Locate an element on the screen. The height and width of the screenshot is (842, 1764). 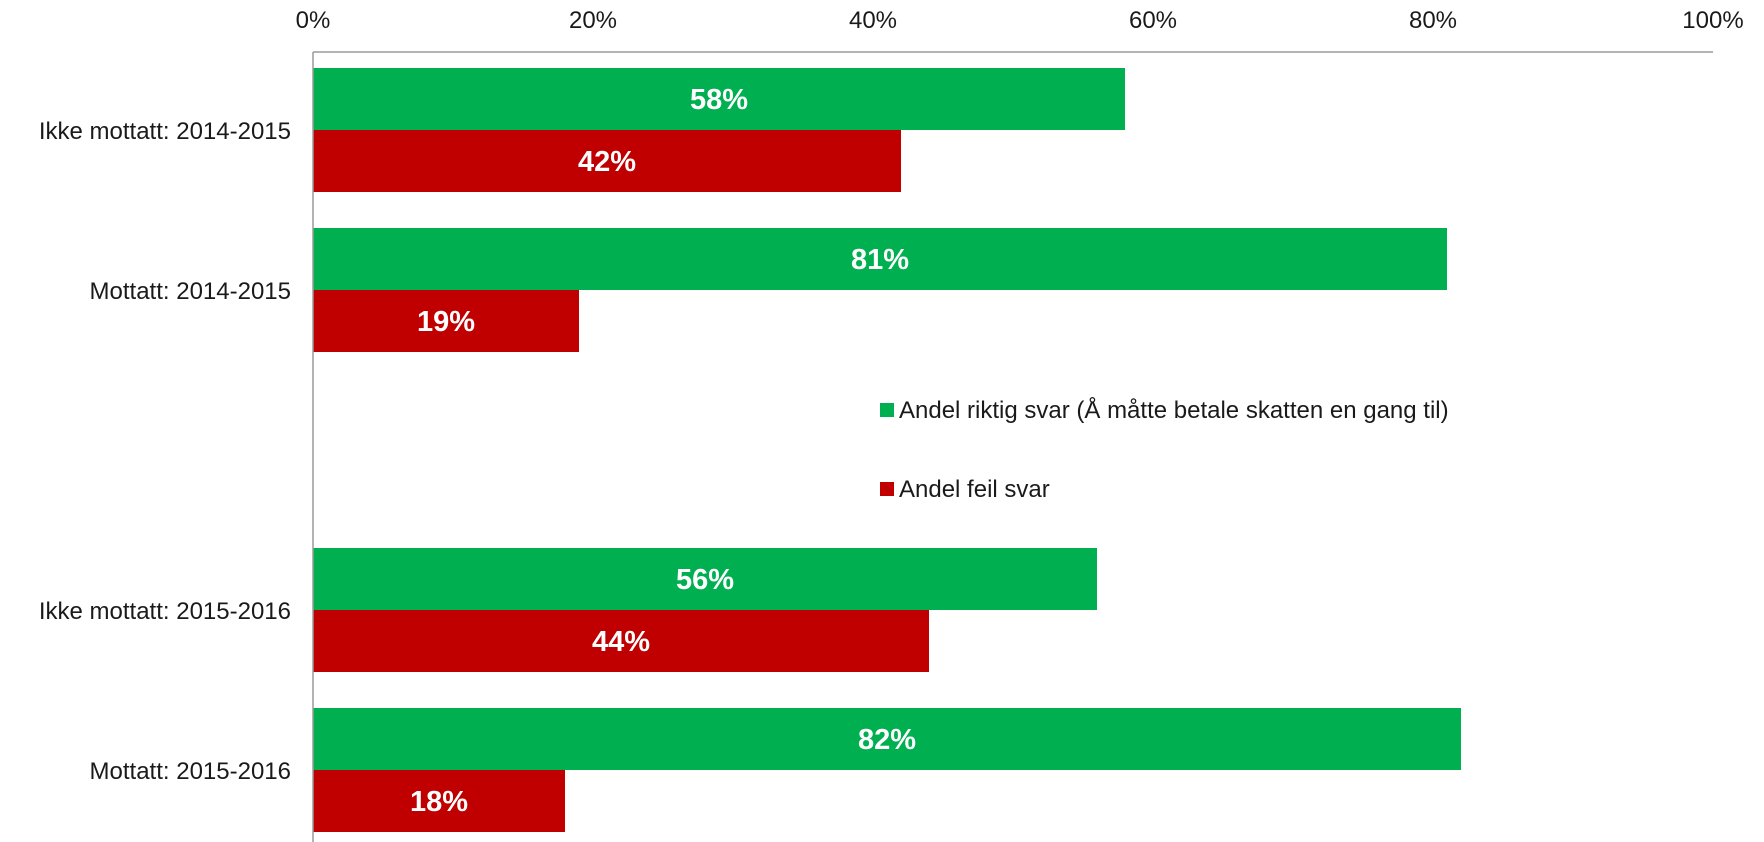
data-label-wrong-1: 19% is located at coordinates (446, 322).